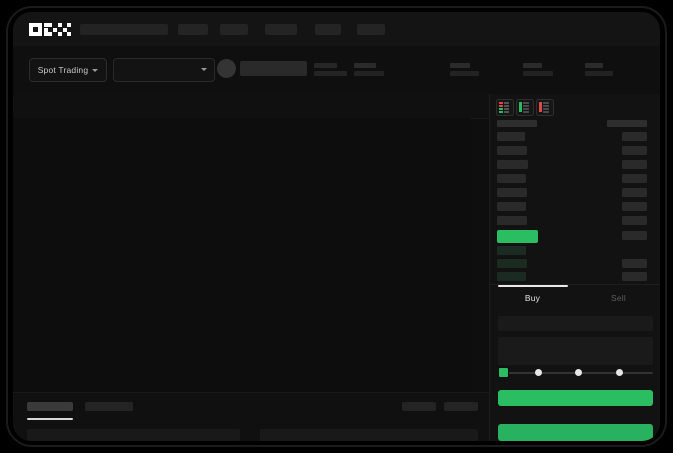  What do you see at coordinates (336, 70) in the screenshot?
I see `market-subheader: Spot Trading` at bounding box center [336, 70].